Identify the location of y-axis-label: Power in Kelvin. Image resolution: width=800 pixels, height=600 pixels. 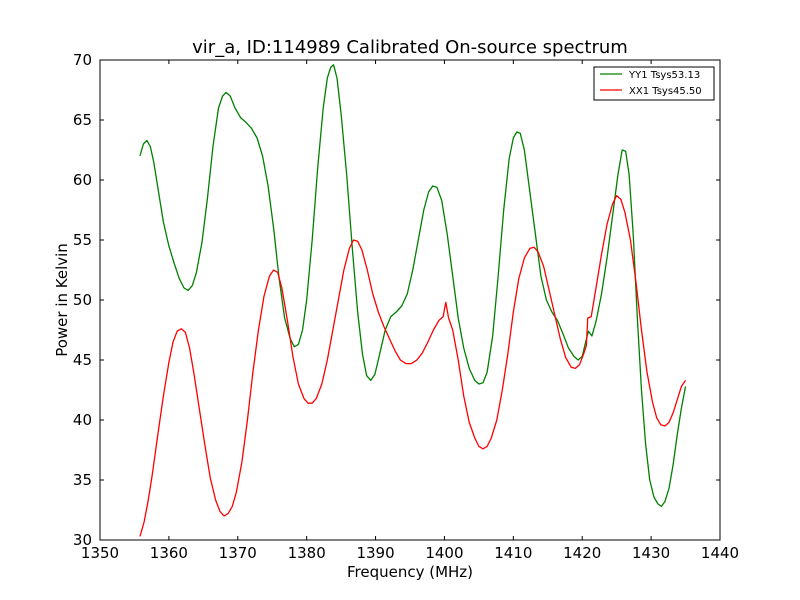
(62, 300).